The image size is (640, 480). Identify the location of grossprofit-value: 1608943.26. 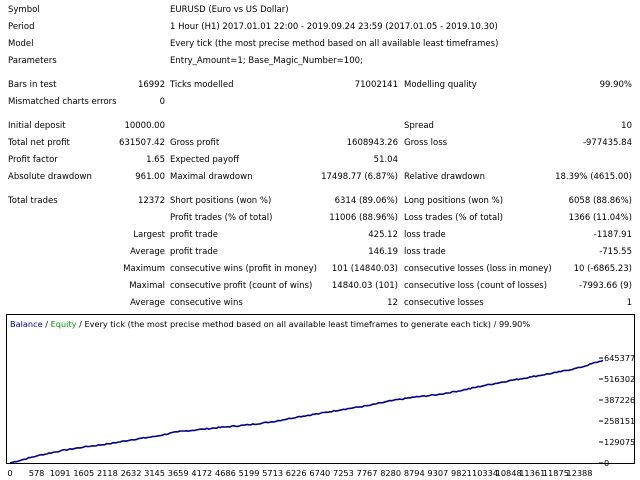
(372, 143).